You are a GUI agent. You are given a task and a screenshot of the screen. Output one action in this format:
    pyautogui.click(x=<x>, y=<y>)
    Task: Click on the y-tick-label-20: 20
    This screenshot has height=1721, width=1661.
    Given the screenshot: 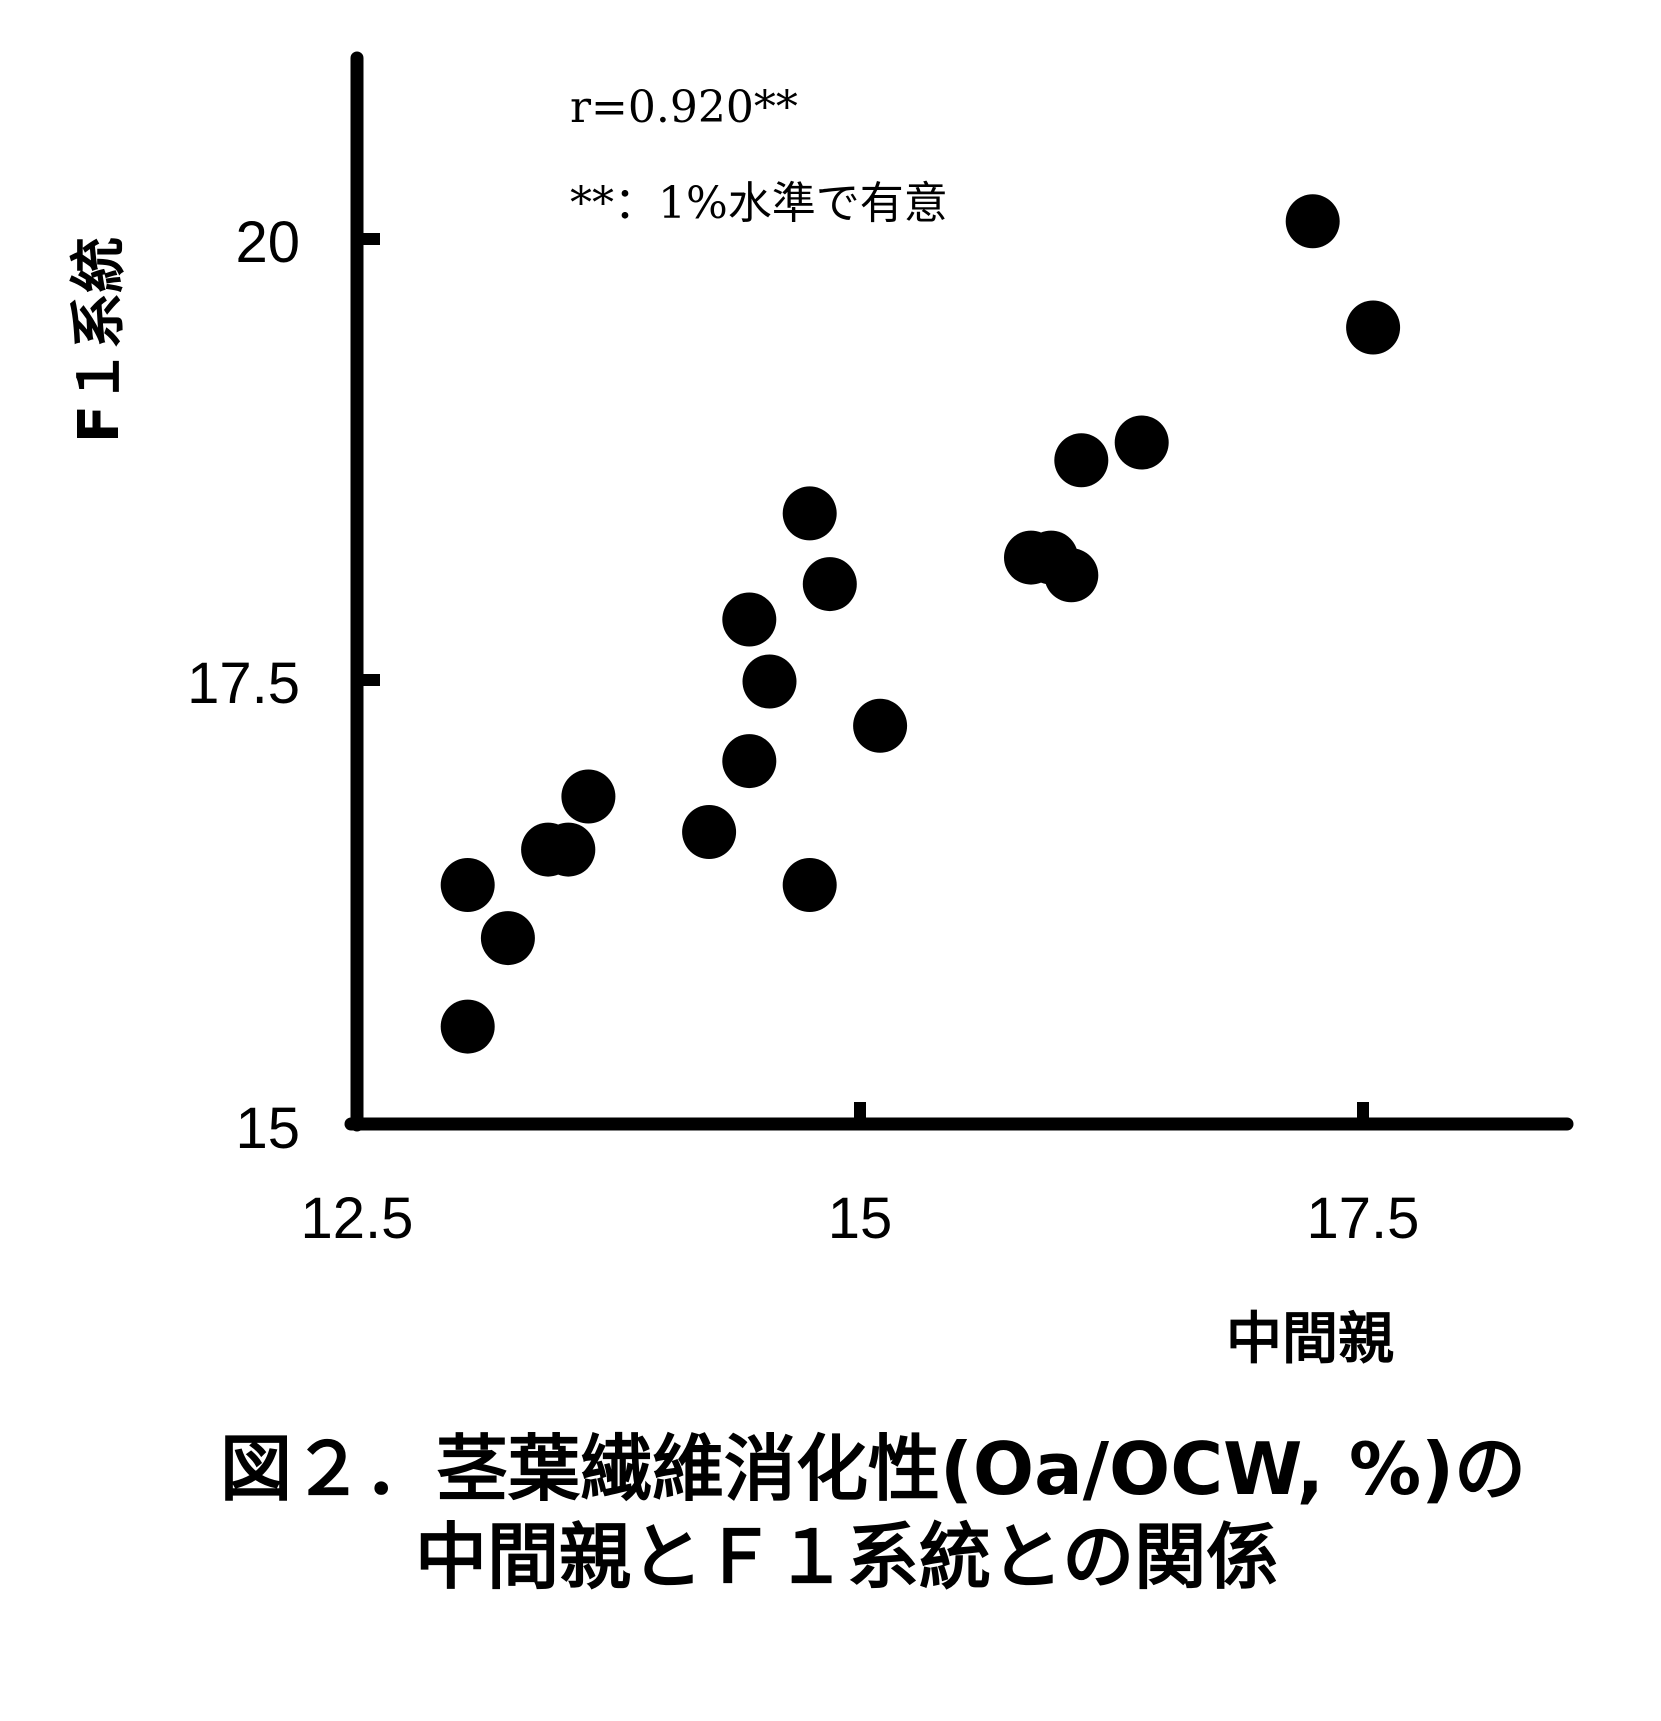 What is the action you would take?
    pyautogui.click(x=267, y=242)
    